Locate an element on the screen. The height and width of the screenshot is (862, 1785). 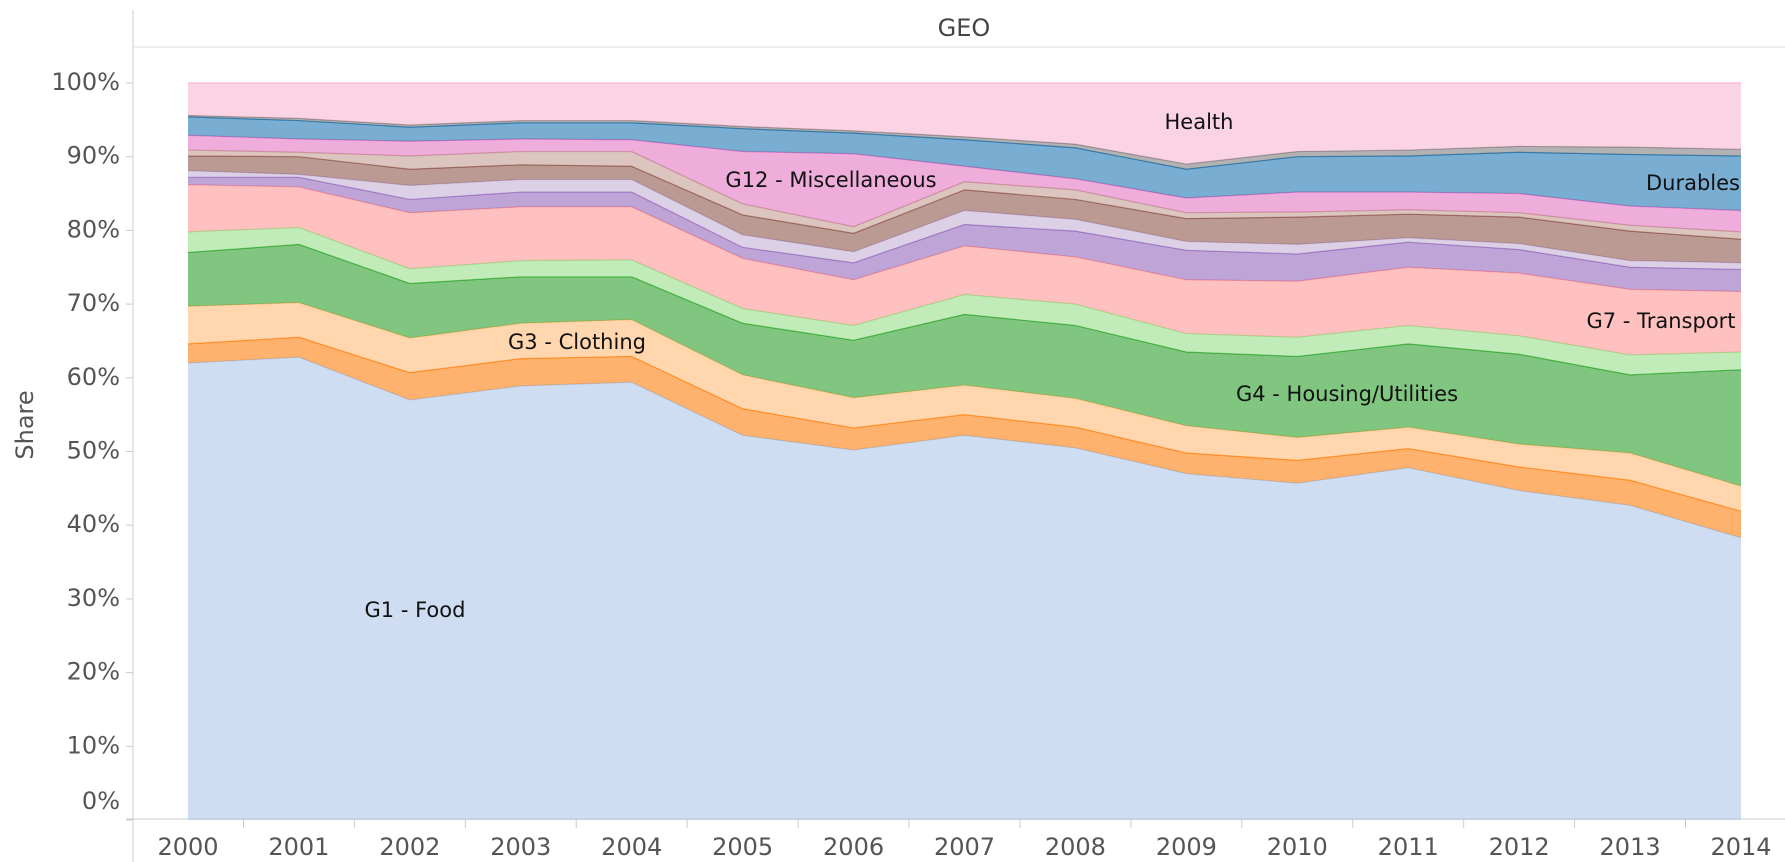
x-tick-label: 2003 is located at coordinates (520, 847).